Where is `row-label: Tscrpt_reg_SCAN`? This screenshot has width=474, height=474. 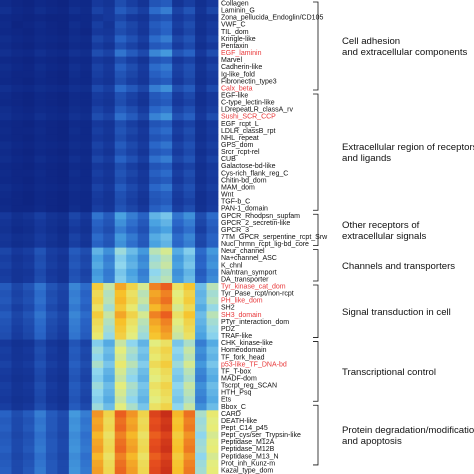
row-label: Tscrpt_reg_SCAN is located at coordinates (249, 386).